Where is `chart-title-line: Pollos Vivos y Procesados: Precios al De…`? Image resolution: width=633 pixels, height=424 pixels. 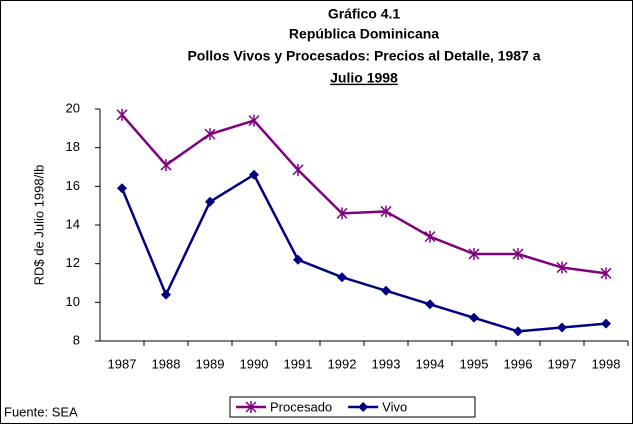 chart-title-line: Pollos Vivos y Procesados: Precios al De… is located at coordinates (363, 56).